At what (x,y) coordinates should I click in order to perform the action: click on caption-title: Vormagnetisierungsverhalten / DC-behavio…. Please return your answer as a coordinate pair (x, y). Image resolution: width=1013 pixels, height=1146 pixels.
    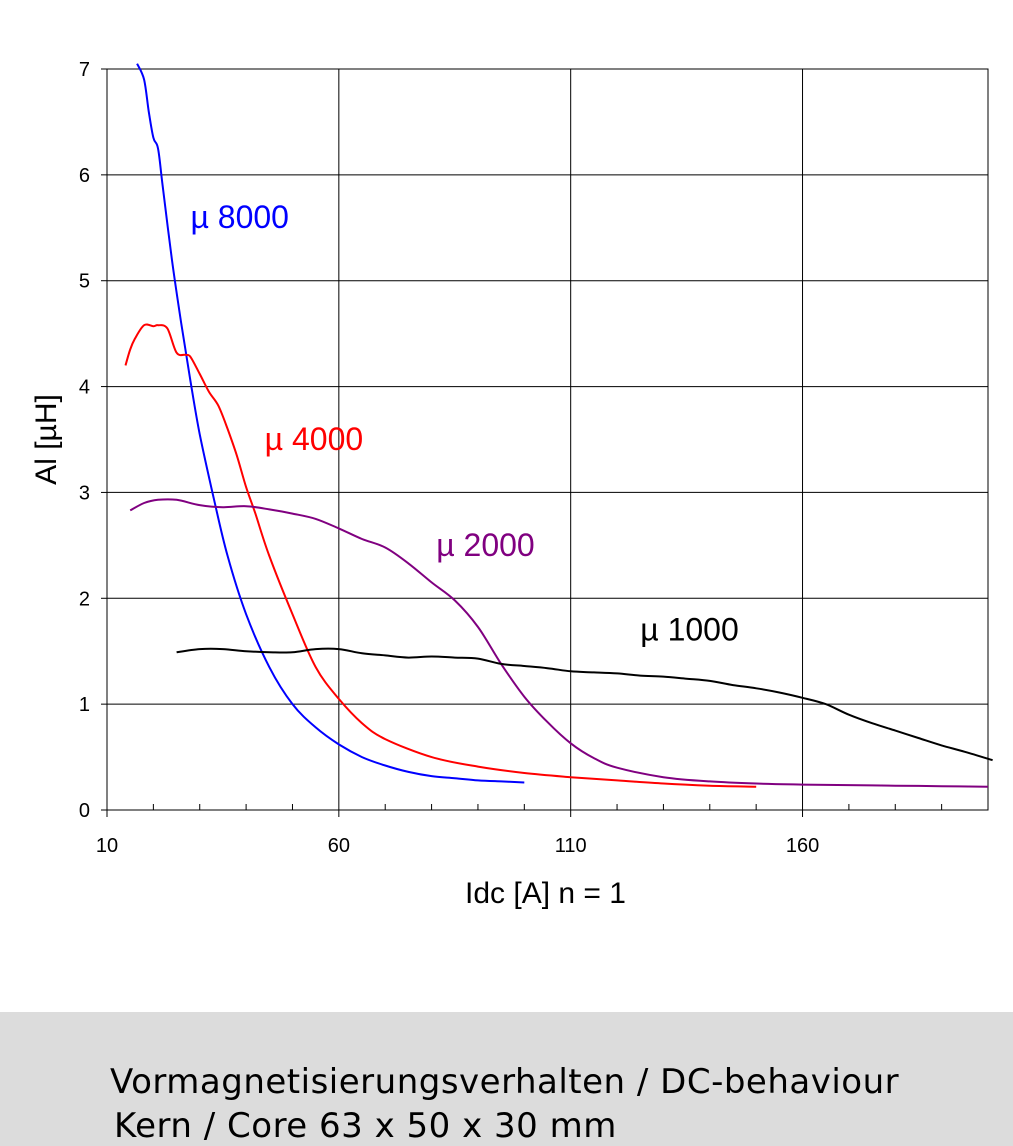
    Looking at the image, I should click on (505, 1082).